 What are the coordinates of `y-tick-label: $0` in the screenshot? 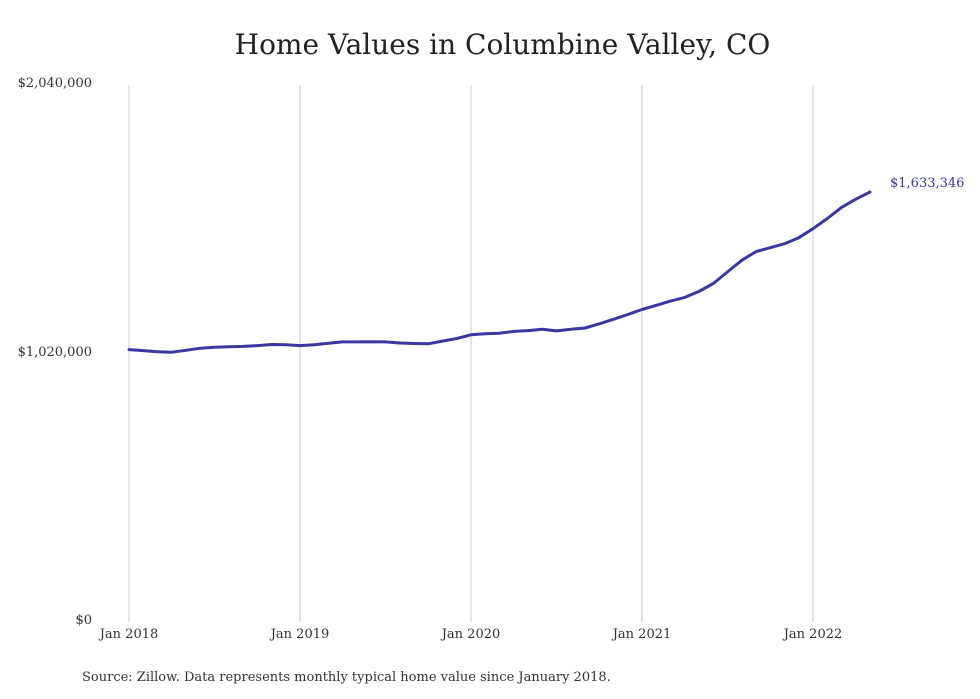 It's located at (83, 620).